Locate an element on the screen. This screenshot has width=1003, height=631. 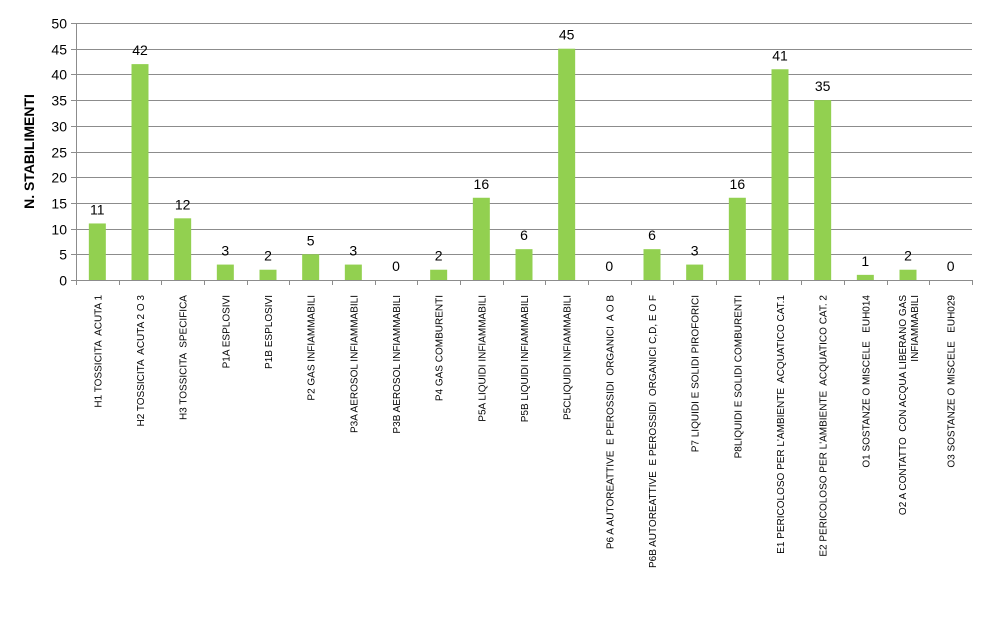
x-category-label: P8LIQUIDI E SOLIDI COMBURENTI is located at coordinates (738, 376).